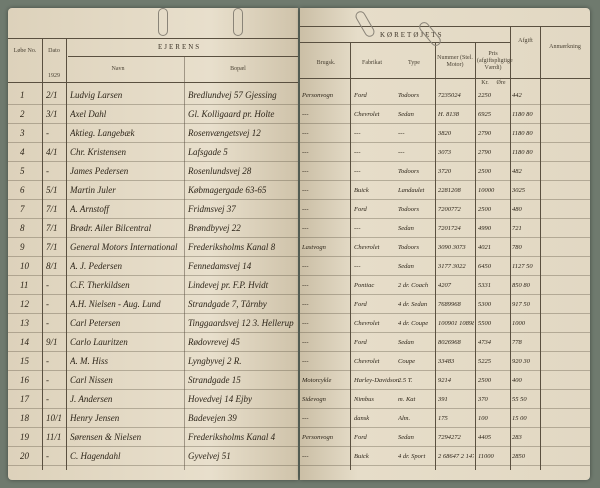 Image resolution: width=600 pixels, height=488 pixels. What do you see at coordinates (24, 342) in the screenshot?
I see `cell-no: 14` at bounding box center [24, 342].